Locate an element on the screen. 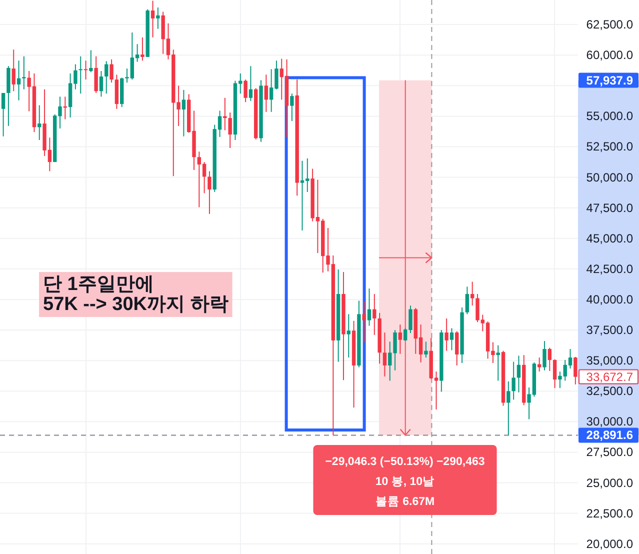 Image resolution: width=639 pixels, height=554 pixels. y-tick: 20,000.0 is located at coordinates (609, 543).